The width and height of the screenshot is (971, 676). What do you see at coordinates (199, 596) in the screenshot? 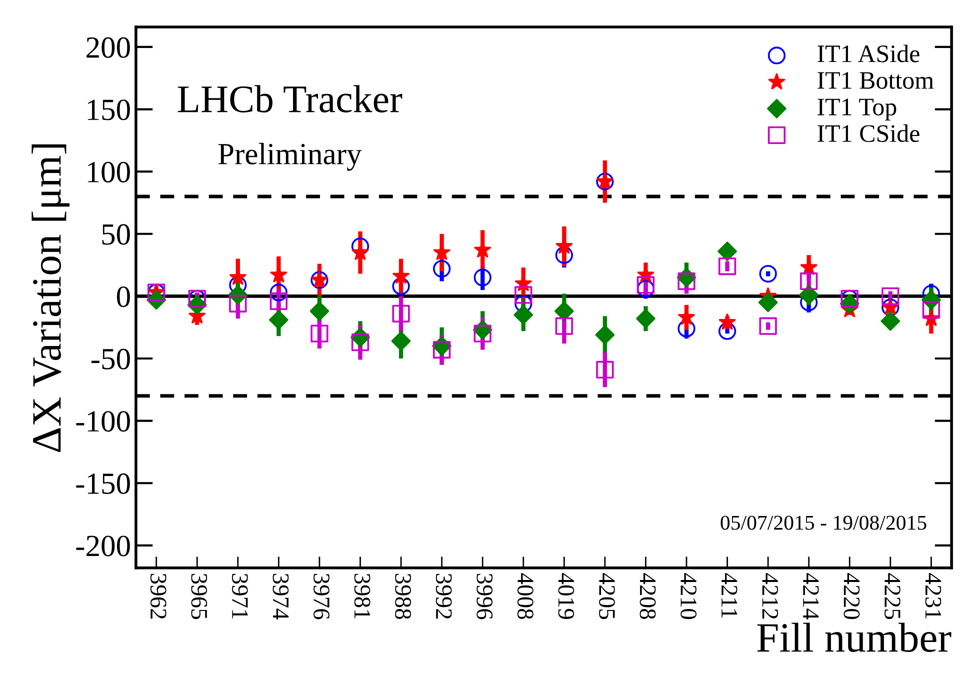
I see `x-tick-label: 3965` at bounding box center [199, 596].